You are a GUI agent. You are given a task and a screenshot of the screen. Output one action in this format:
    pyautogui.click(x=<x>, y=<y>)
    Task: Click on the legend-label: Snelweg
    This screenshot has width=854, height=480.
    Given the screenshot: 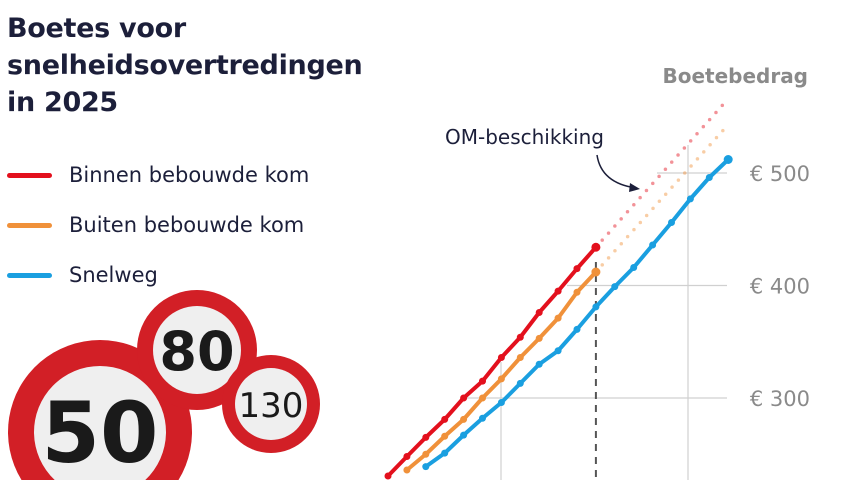 What is the action you would take?
    pyautogui.click(x=113, y=275)
    